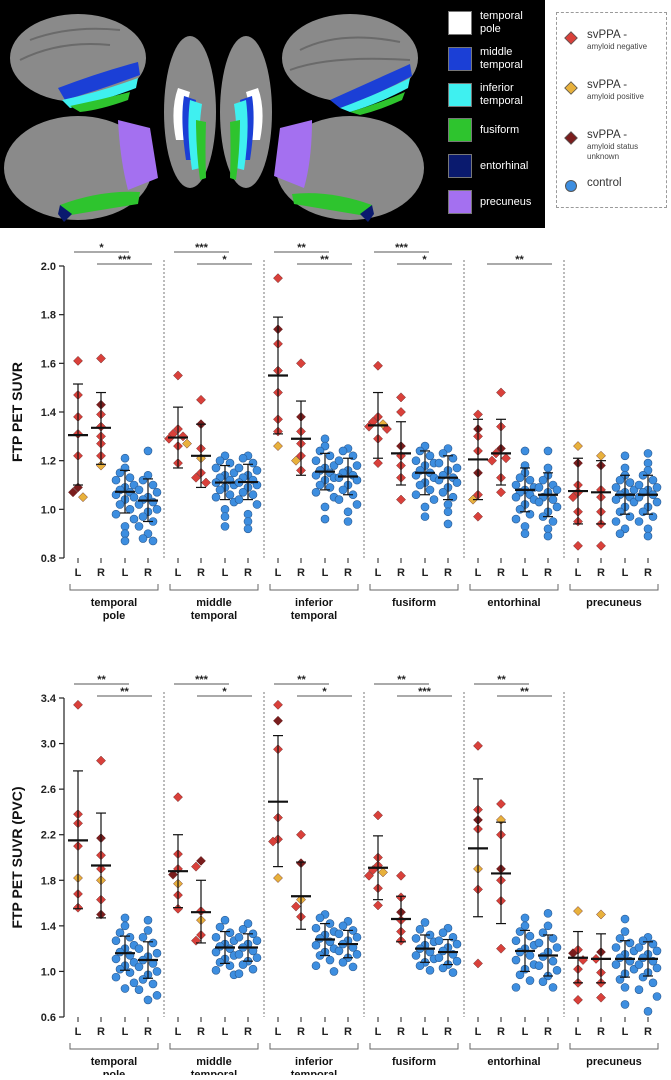  Describe the element at coordinates (460, 166) in the screenshot. I see `region-swatch` at that location.